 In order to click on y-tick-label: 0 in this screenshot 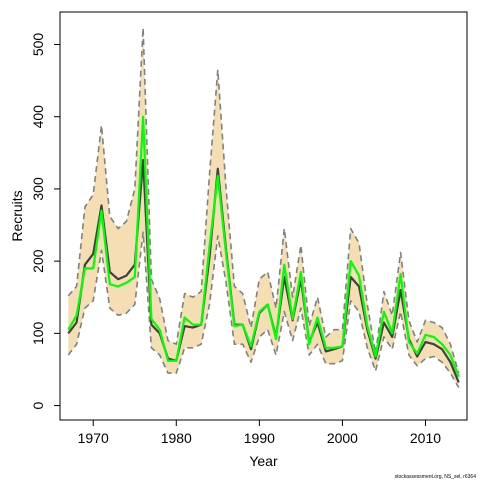, I will do `click(38, 405)`.